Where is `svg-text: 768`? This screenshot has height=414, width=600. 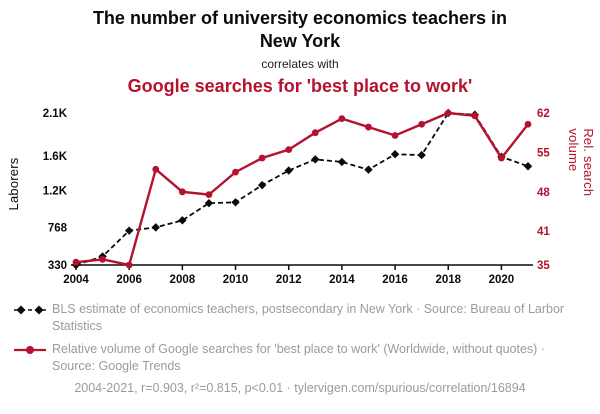
svg-text: 768 is located at coordinates (58, 228).